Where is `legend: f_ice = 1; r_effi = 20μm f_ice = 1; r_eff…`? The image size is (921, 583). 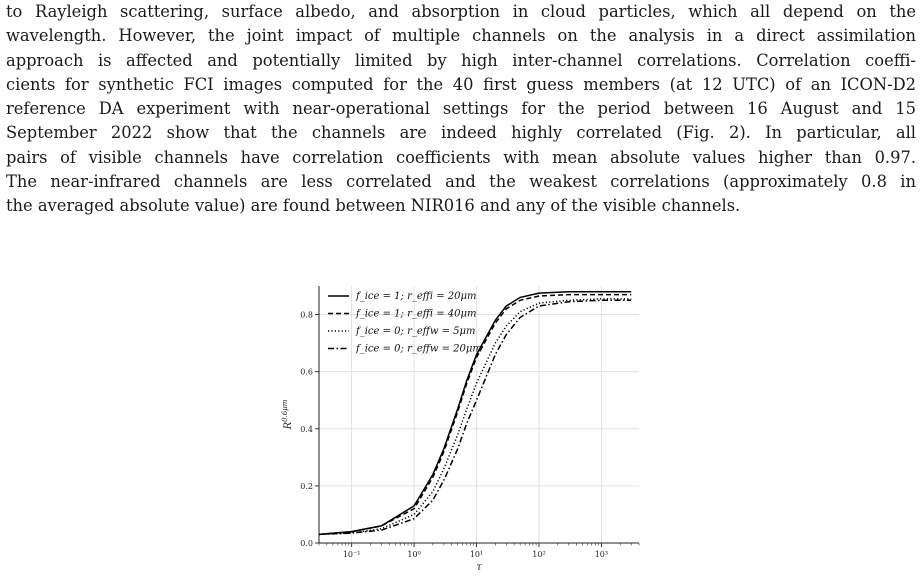 legend: f_ice = 1; r_effi = 20μm f_ice = 1; r_eff… is located at coordinates (405, 323).